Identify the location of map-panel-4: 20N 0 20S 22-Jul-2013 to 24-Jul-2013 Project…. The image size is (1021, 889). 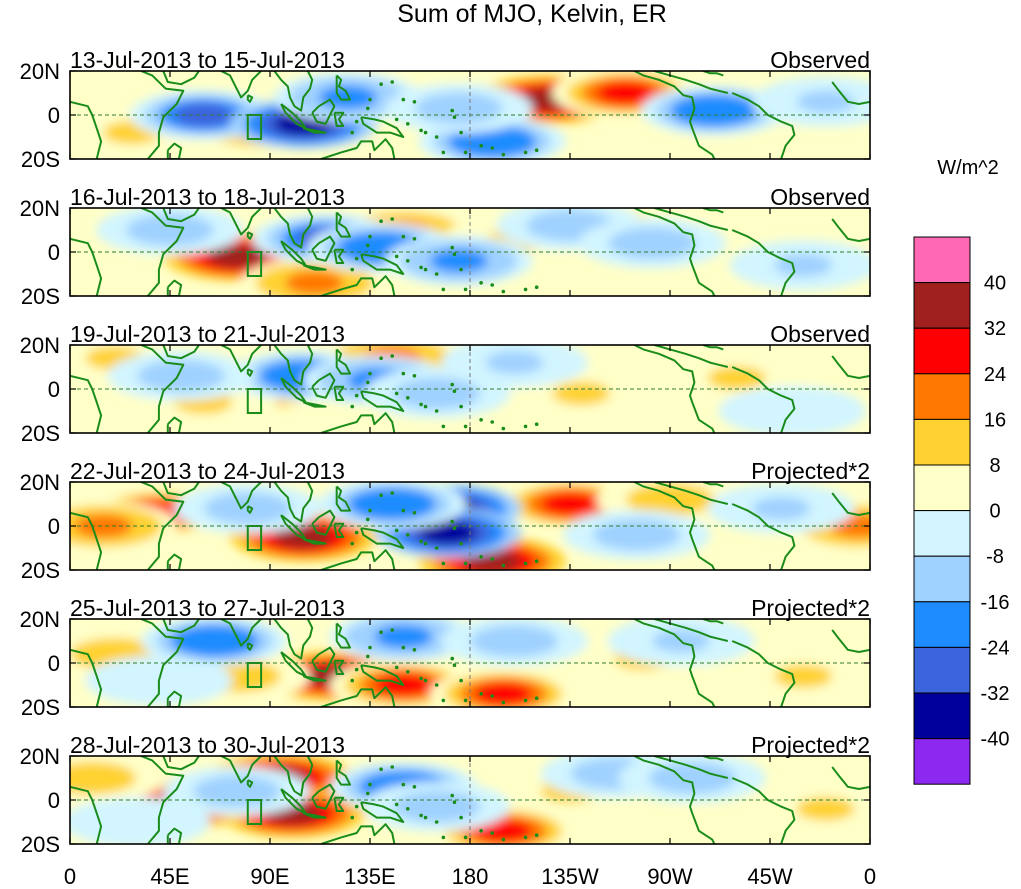
(445, 520).